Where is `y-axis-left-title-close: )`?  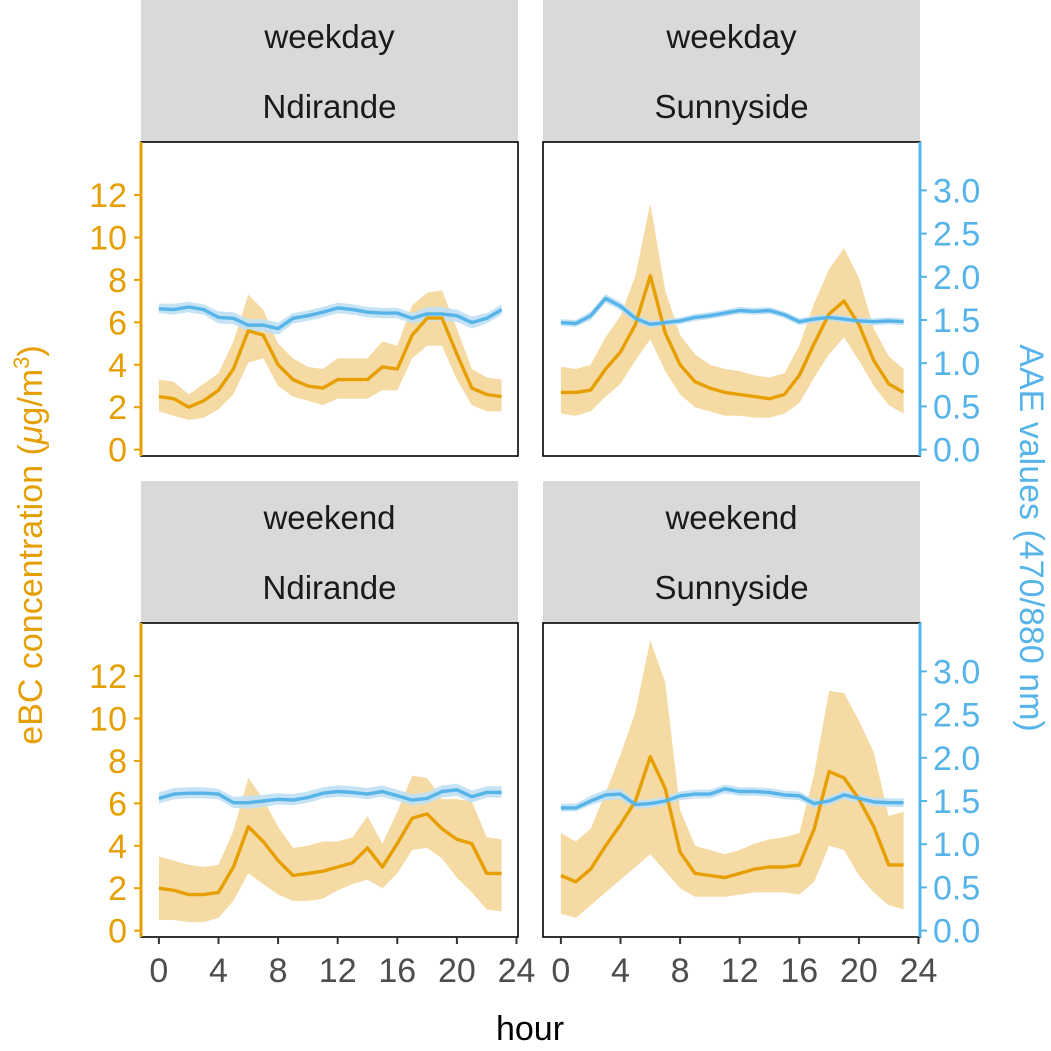
y-axis-left-title-close: ) is located at coordinates (31, 350).